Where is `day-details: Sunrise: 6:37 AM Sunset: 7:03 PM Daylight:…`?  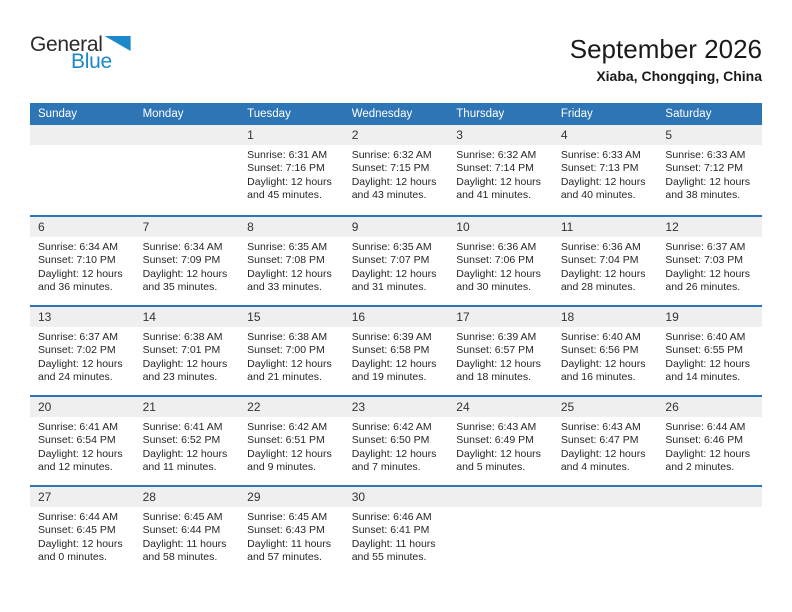 day-details: Sunrise: 6:37 AM Sunset: 7:03 PM Daylight:… is located at coordinates (709, 266).